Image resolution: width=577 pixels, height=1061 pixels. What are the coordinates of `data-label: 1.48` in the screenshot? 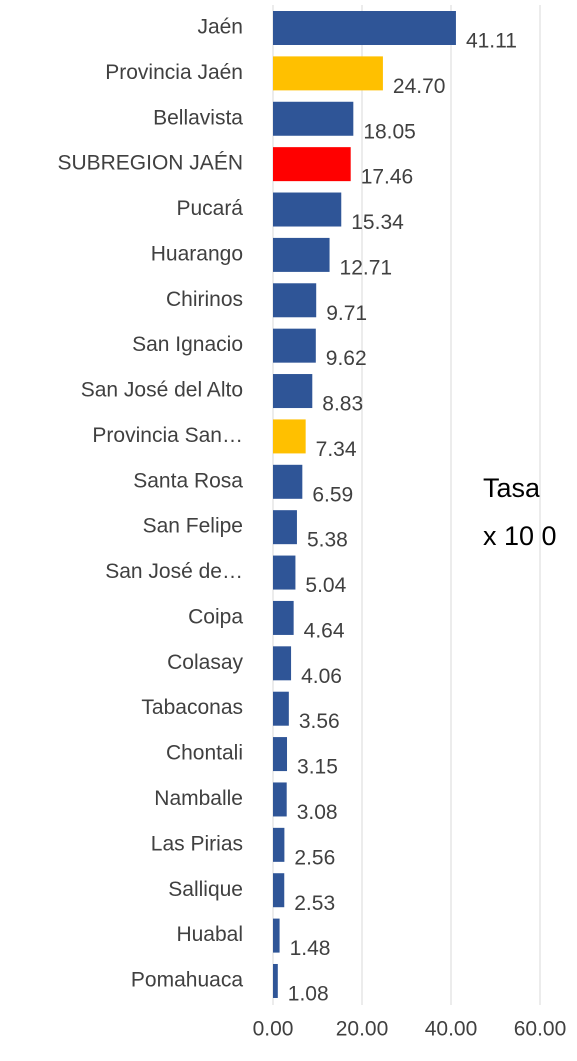 It's located at (310, 948).